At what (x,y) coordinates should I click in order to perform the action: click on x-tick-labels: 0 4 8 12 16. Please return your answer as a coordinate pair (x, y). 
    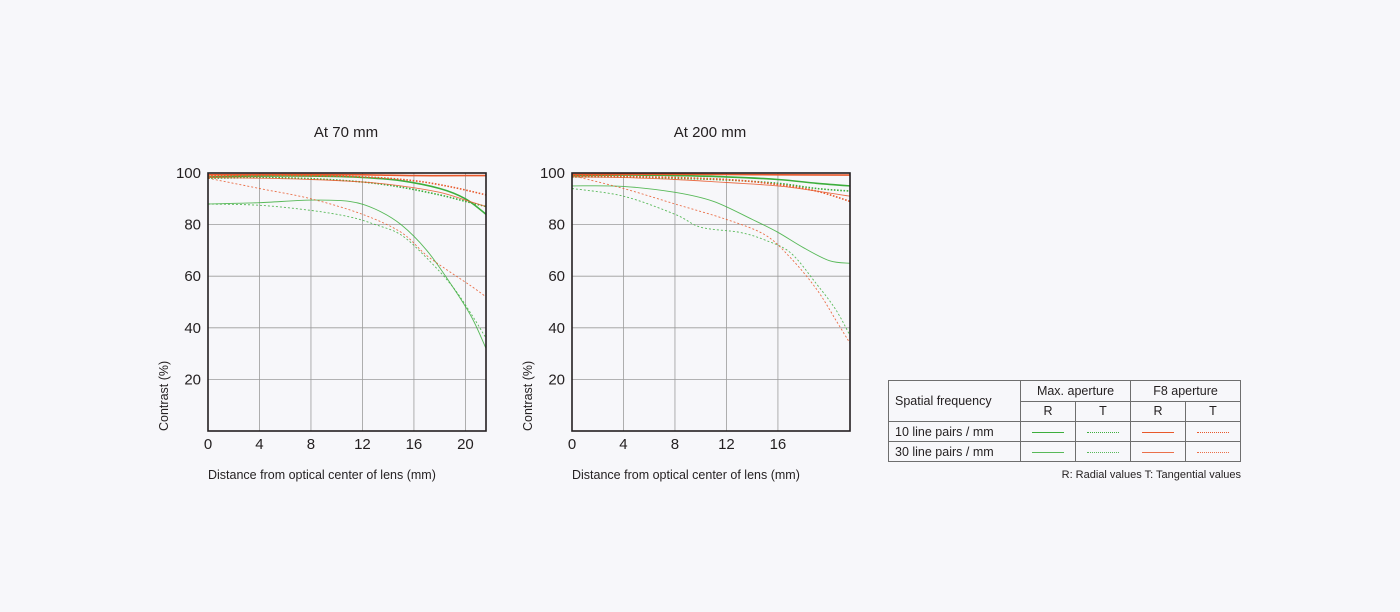
    Looking at the image, I should click on (677, 444).